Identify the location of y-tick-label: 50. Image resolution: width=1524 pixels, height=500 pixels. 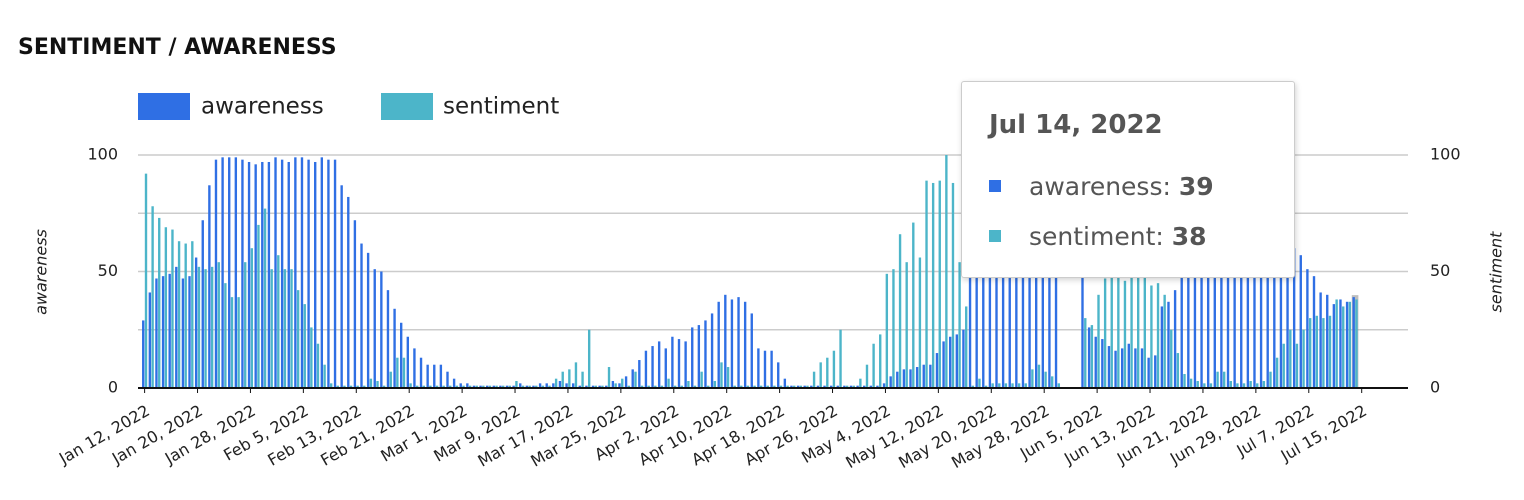
(108, 270).